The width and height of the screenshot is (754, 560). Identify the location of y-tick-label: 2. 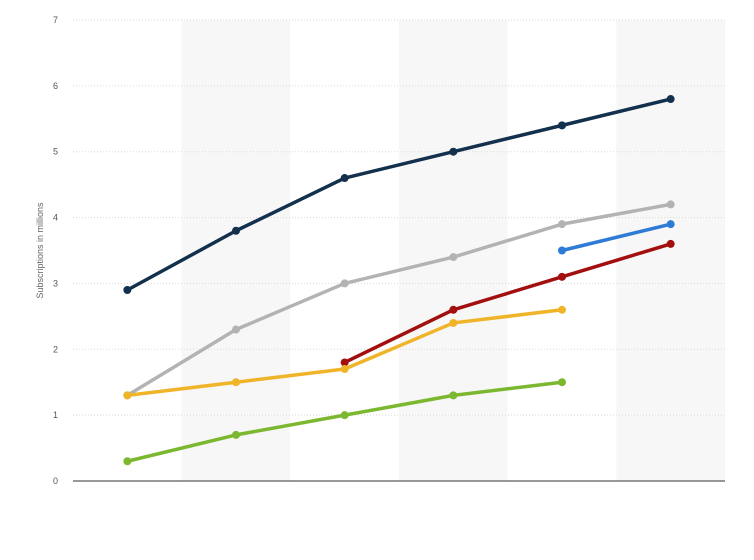
(55, 349).